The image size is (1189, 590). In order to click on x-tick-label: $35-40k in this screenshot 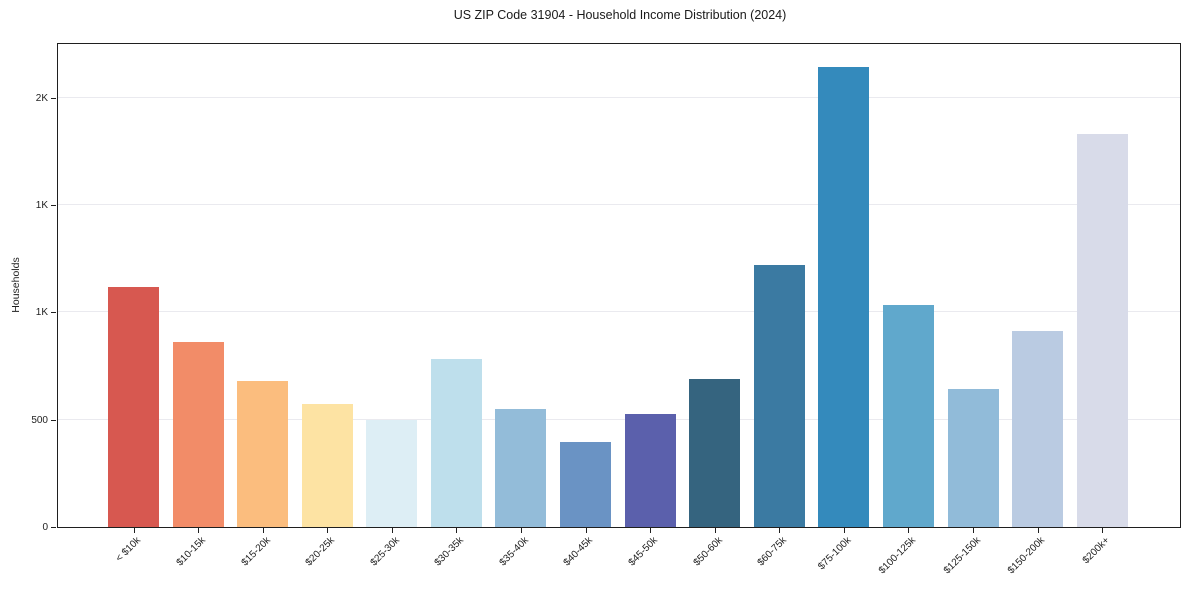, I will do `click(514, 552)`.